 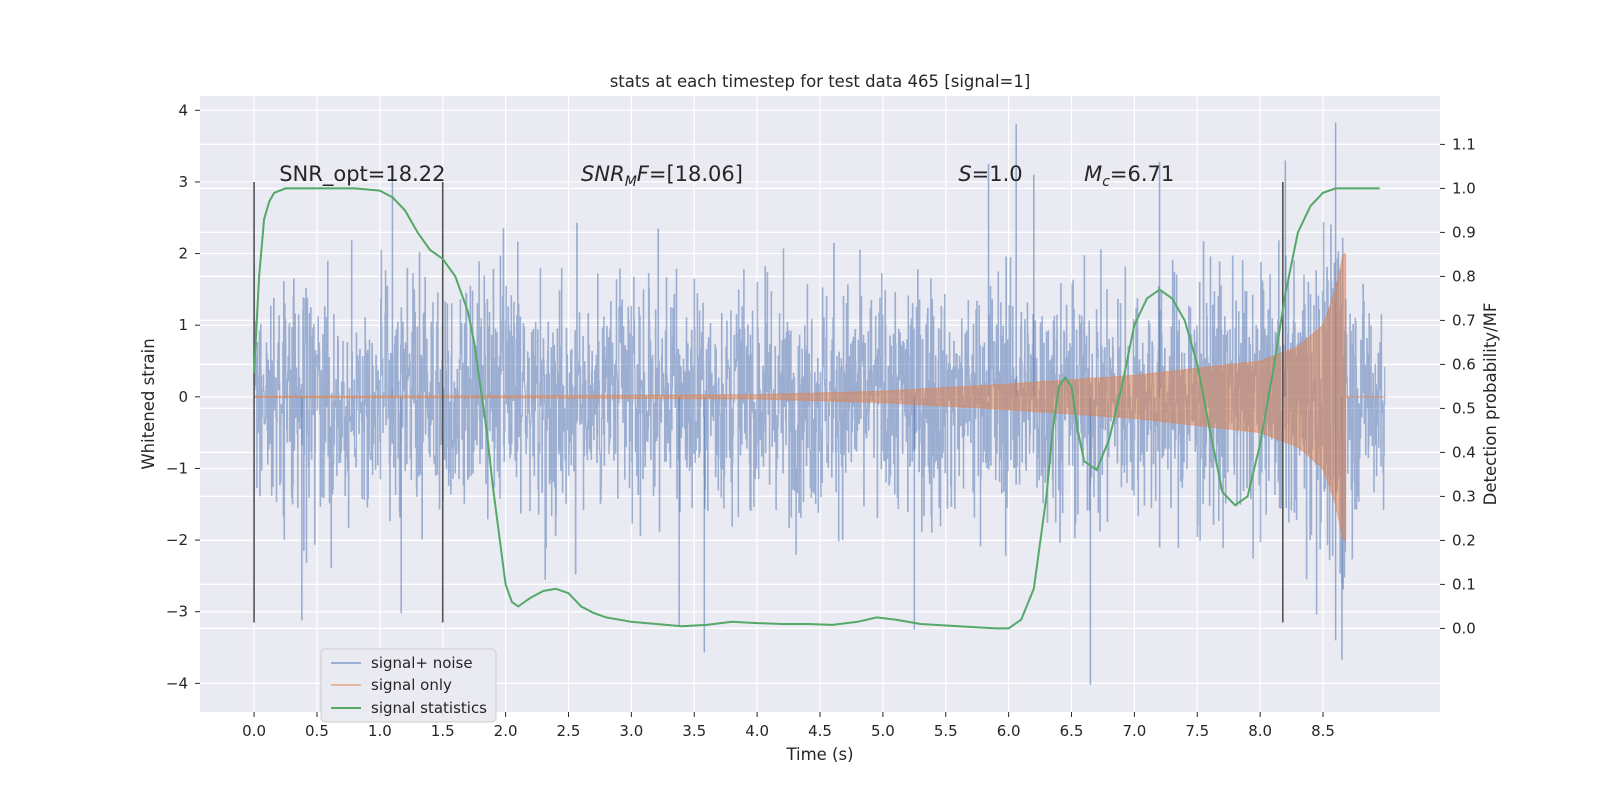 What do you see at coordinates (1464, 540) in the screenshot?
I see `y2-tick-label: 0.2` at bounding box center [1464, 540].